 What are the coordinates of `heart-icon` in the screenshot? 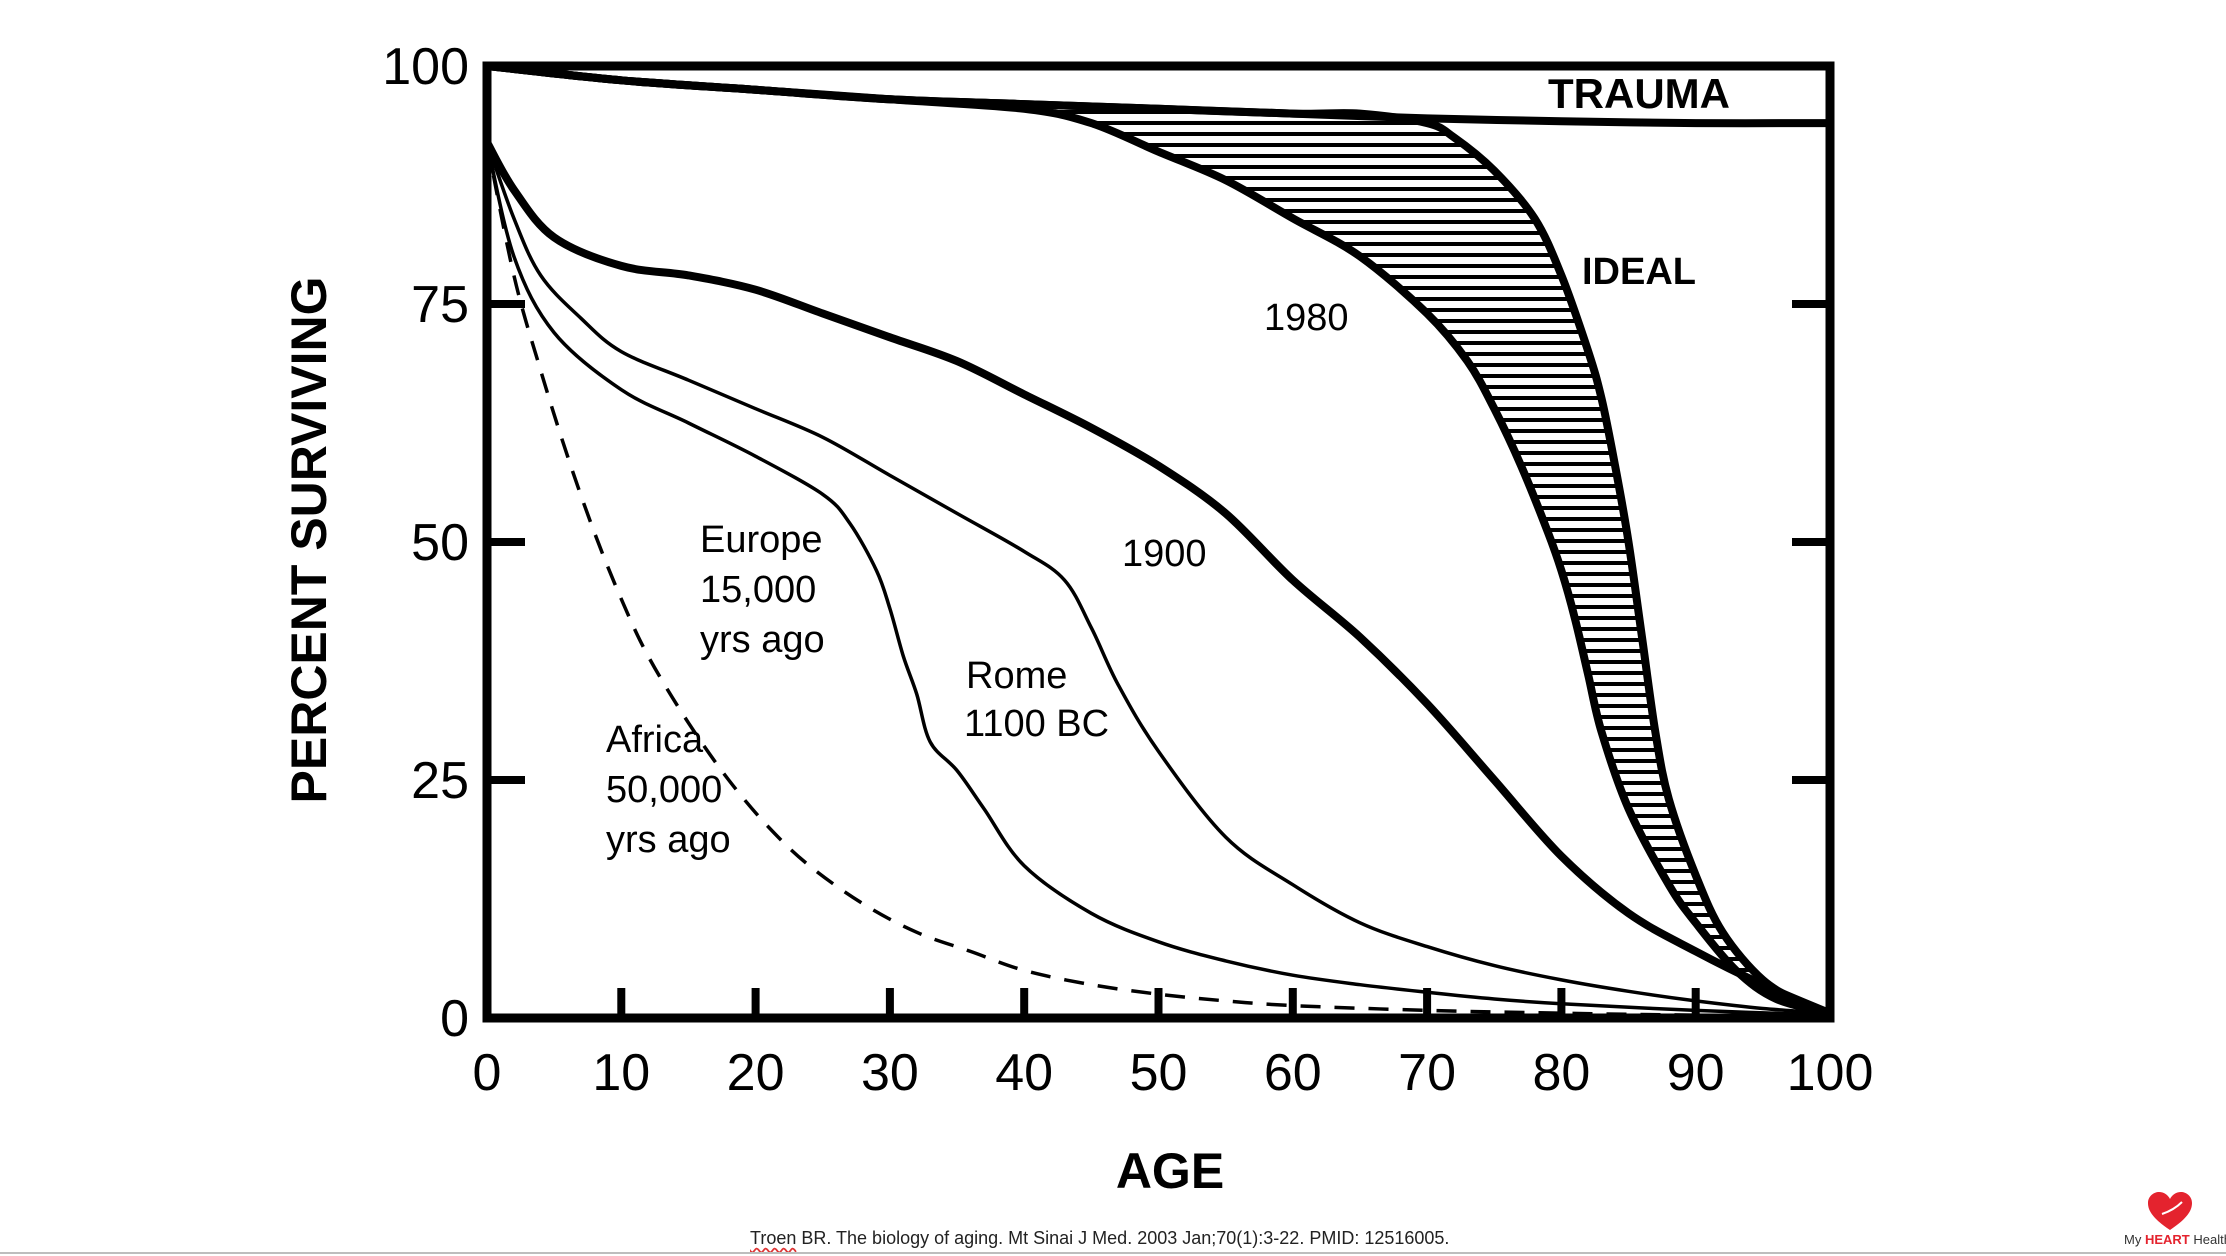 It's located at (2170, 1211).